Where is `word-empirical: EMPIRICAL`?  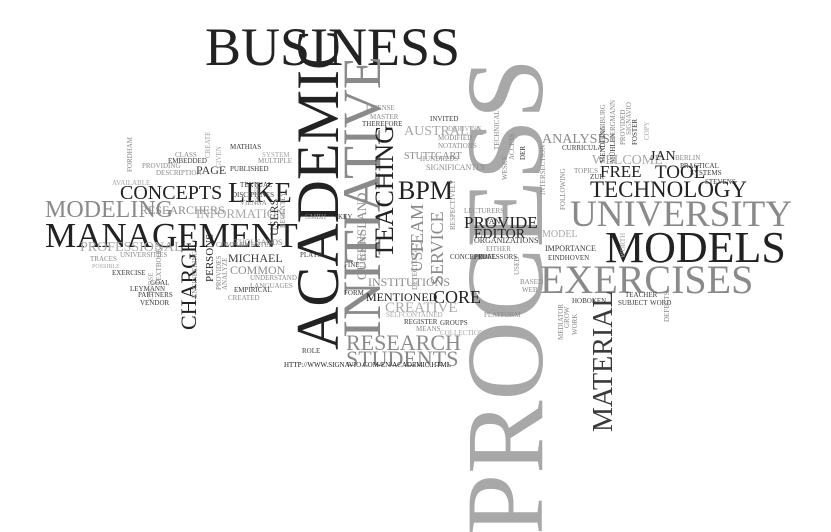
word-empirical: EMPIRICAL is located at coordinates (253, 290).